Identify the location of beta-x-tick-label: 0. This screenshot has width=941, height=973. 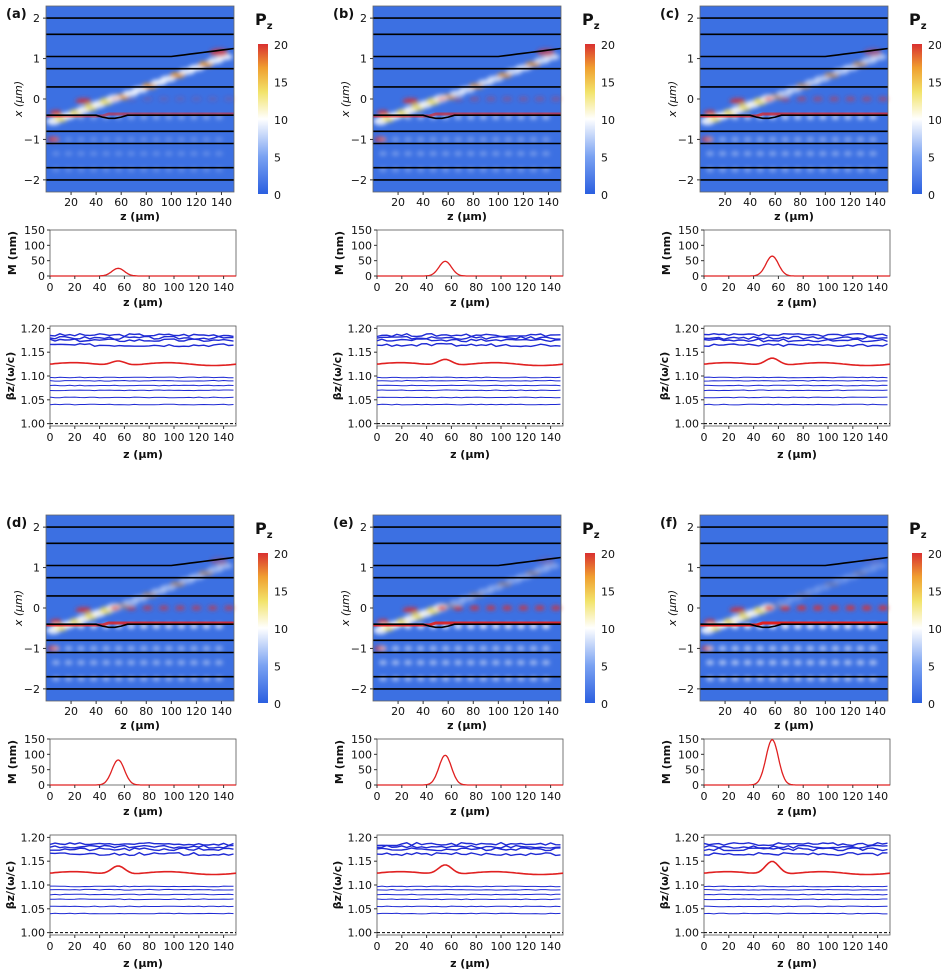
(50, 946).